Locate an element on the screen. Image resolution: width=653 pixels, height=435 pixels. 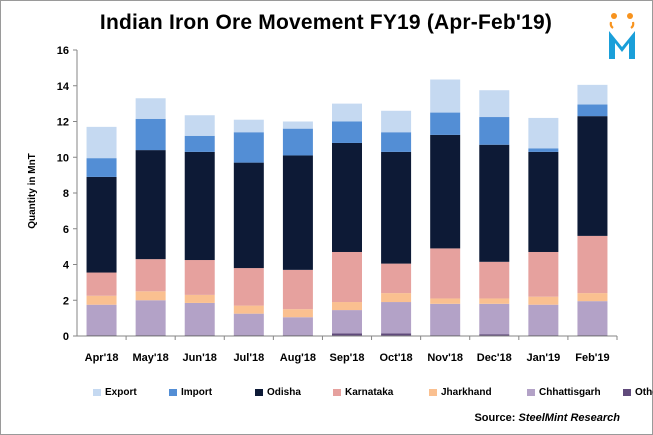
y-tick-label: 12 is located at coordinates (63, 123).